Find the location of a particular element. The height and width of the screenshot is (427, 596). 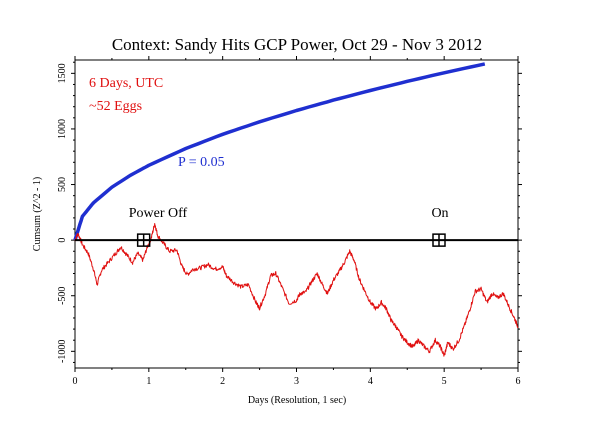

annotation-on: On is located at coordinates (439, 213).